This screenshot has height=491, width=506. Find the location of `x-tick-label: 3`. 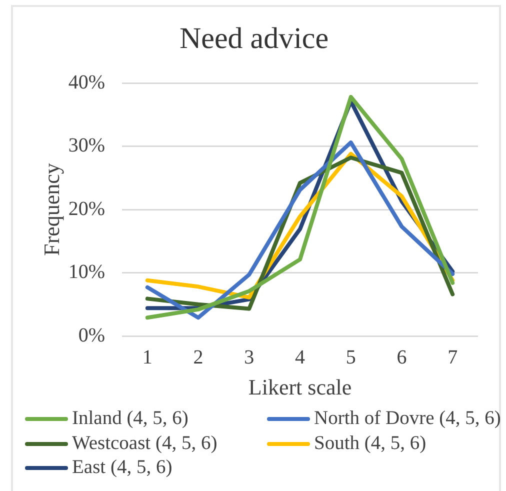

x-tick-label: 3 is located at coordinates (249, 357).